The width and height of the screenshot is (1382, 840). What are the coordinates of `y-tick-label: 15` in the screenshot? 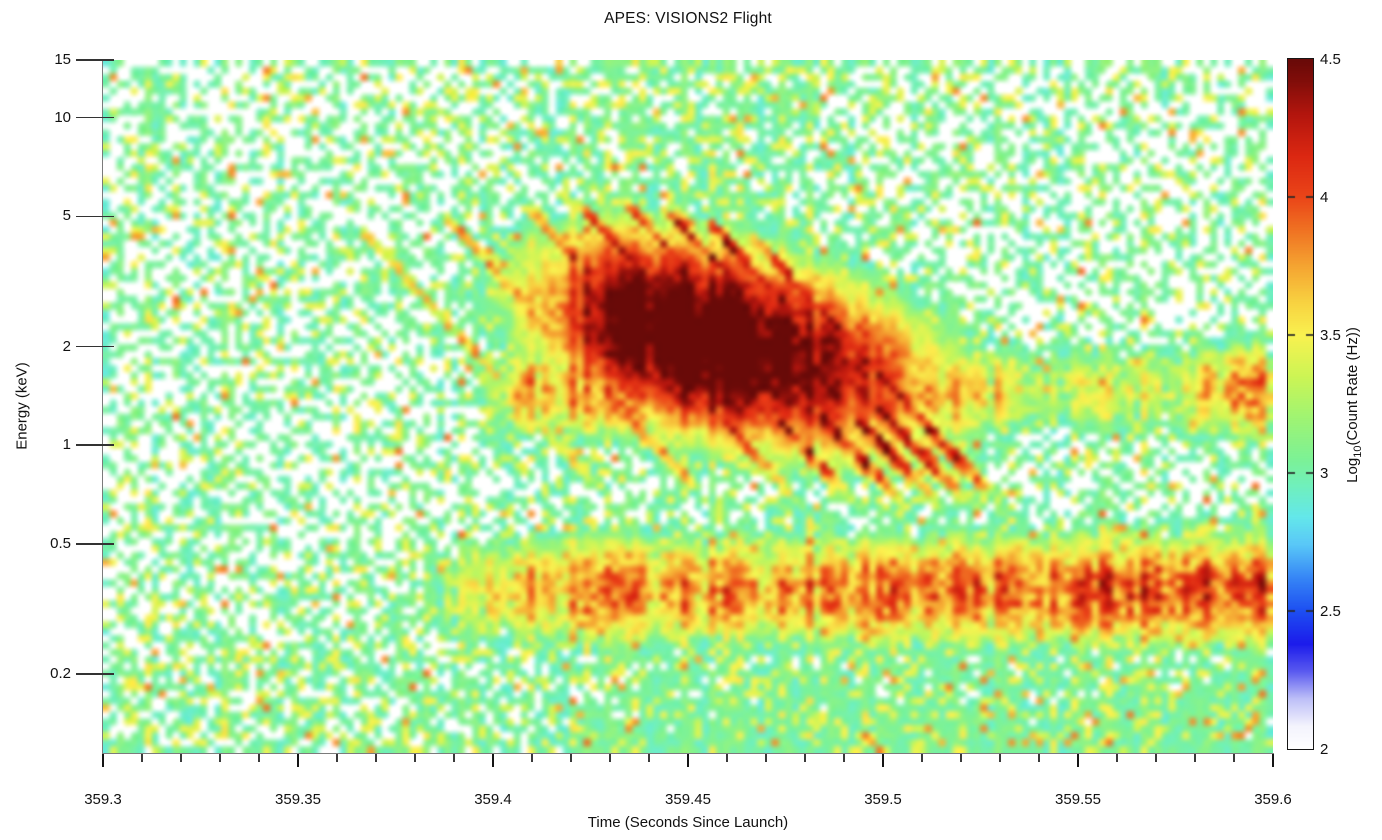 It's located at (62, 59).